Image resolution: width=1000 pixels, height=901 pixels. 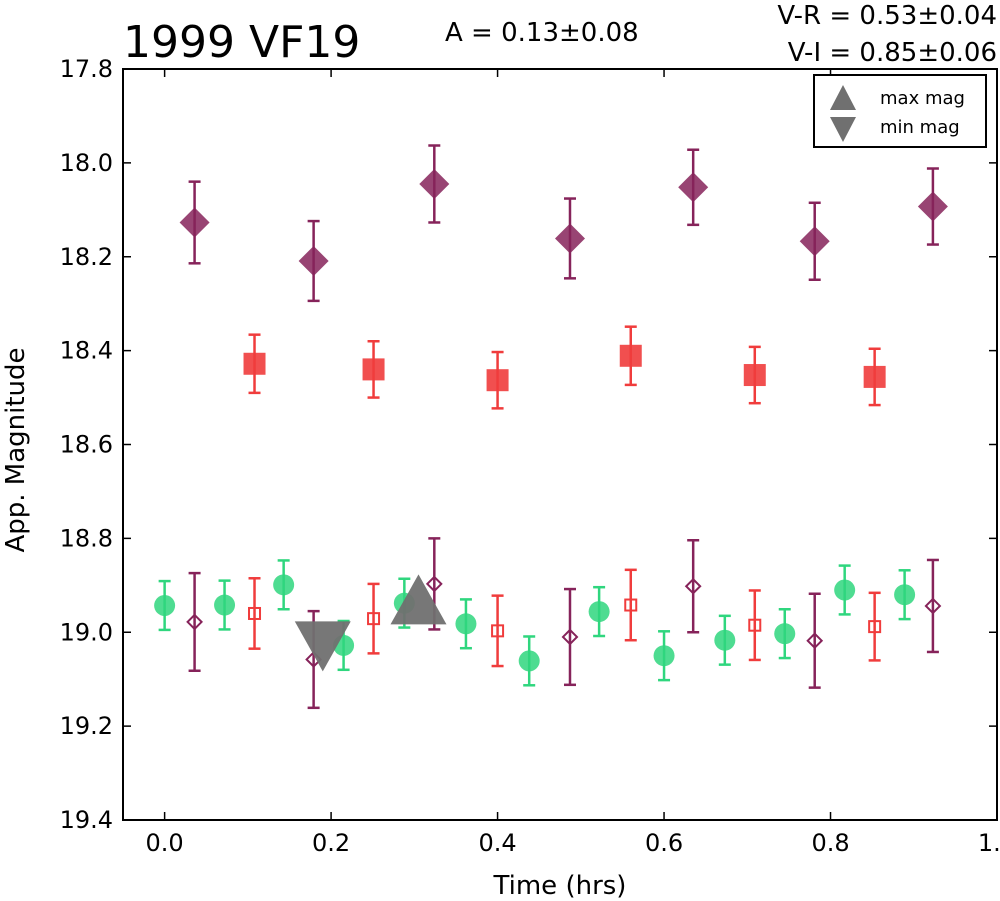 I want to click on y-tick-label: 18.0, so click(x=86, y=163).